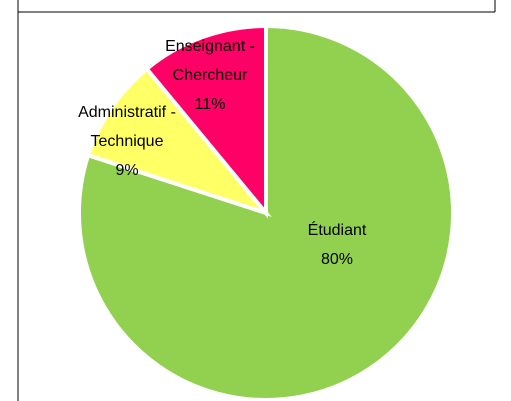  I want to click on category-name: Administratif - Technique, so click(127, 127).